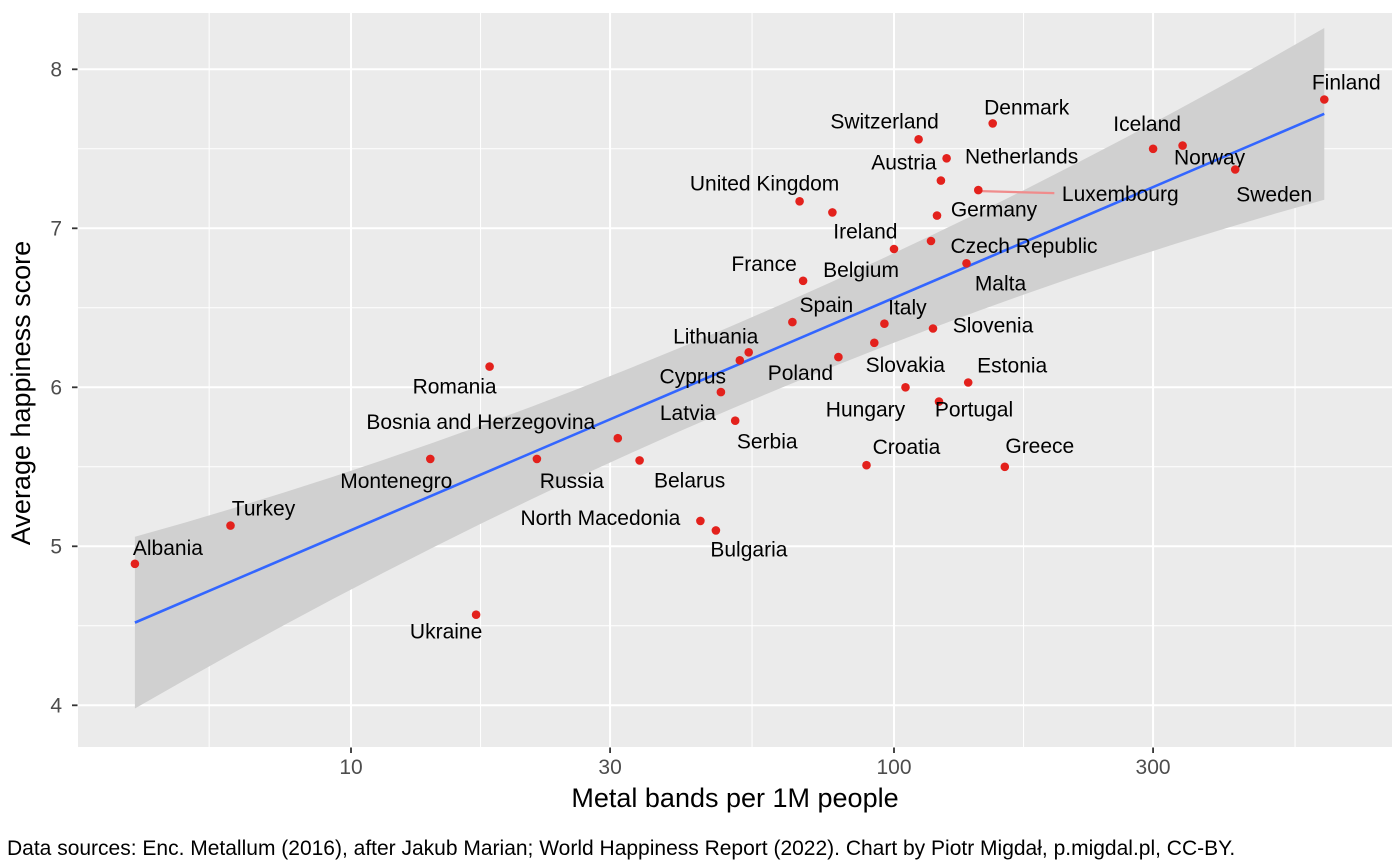  What do you see at coordinates (767, 442) in the screenshot?
I see `country-label: Serbia` at bounding box center [767, 442].